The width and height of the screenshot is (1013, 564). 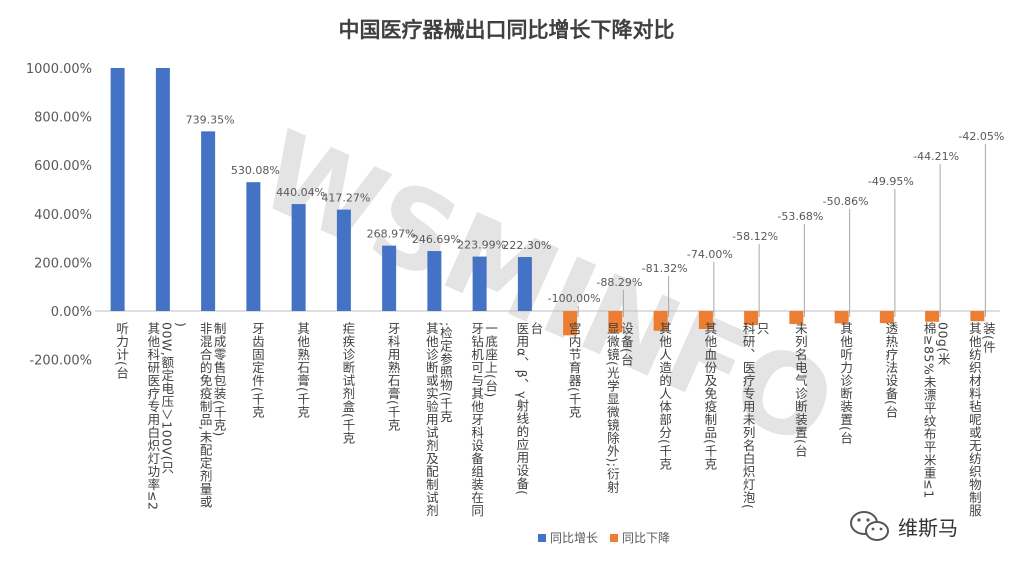 What do you see at coordinates (891, 181) in the screenshot?
I see `data-label-decline: -49.95%` at bounding box center [891, 181].